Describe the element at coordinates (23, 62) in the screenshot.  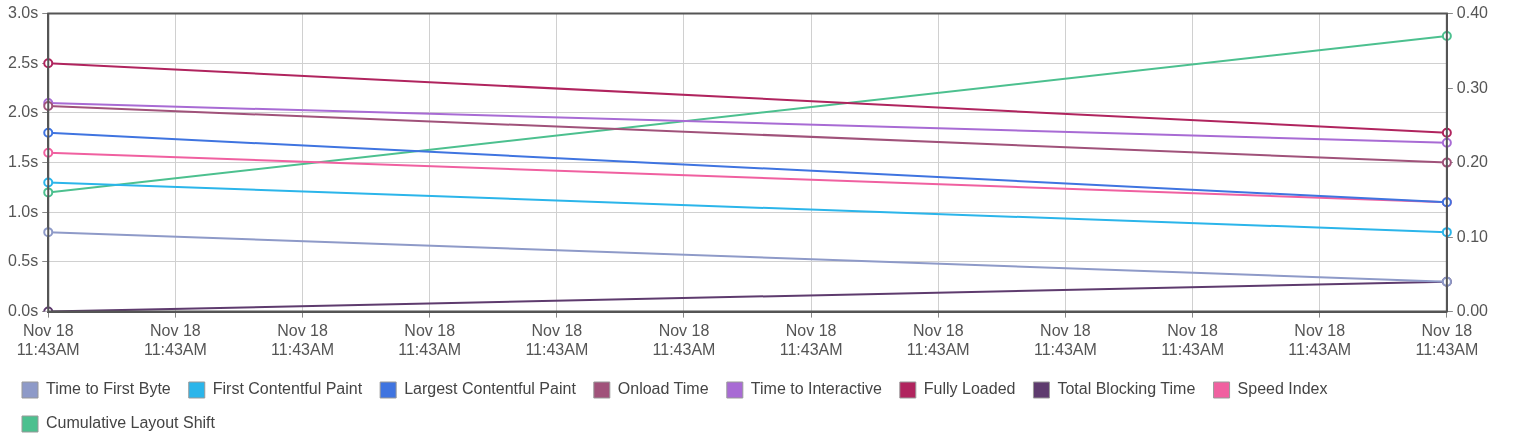
I see `y-tick-label: 2.5s` at that location.